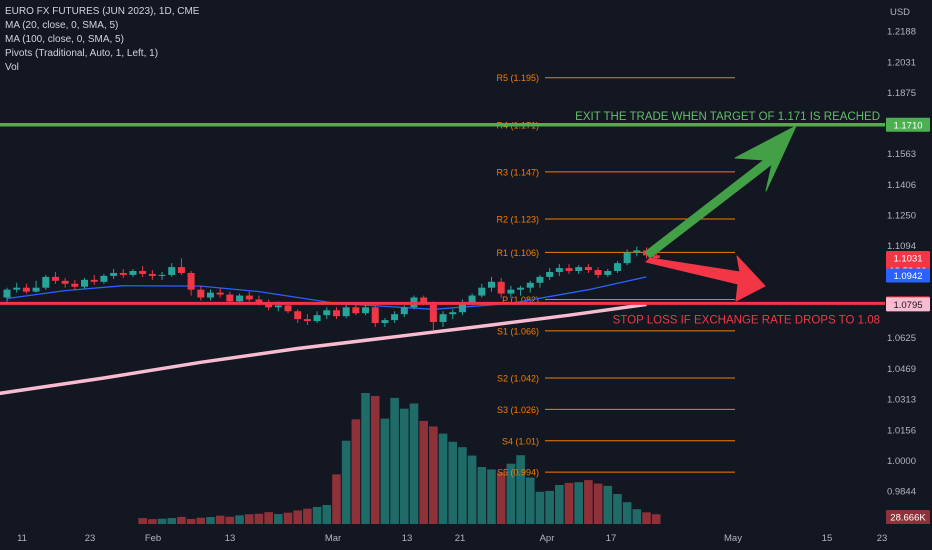 The image size is (932, 550). What do you see at coordinates (62, 25) in the screenshot?
I see `indicator-ma20: MA (20, close, 0, SMA, 5)` at bounding box center [62, 25].